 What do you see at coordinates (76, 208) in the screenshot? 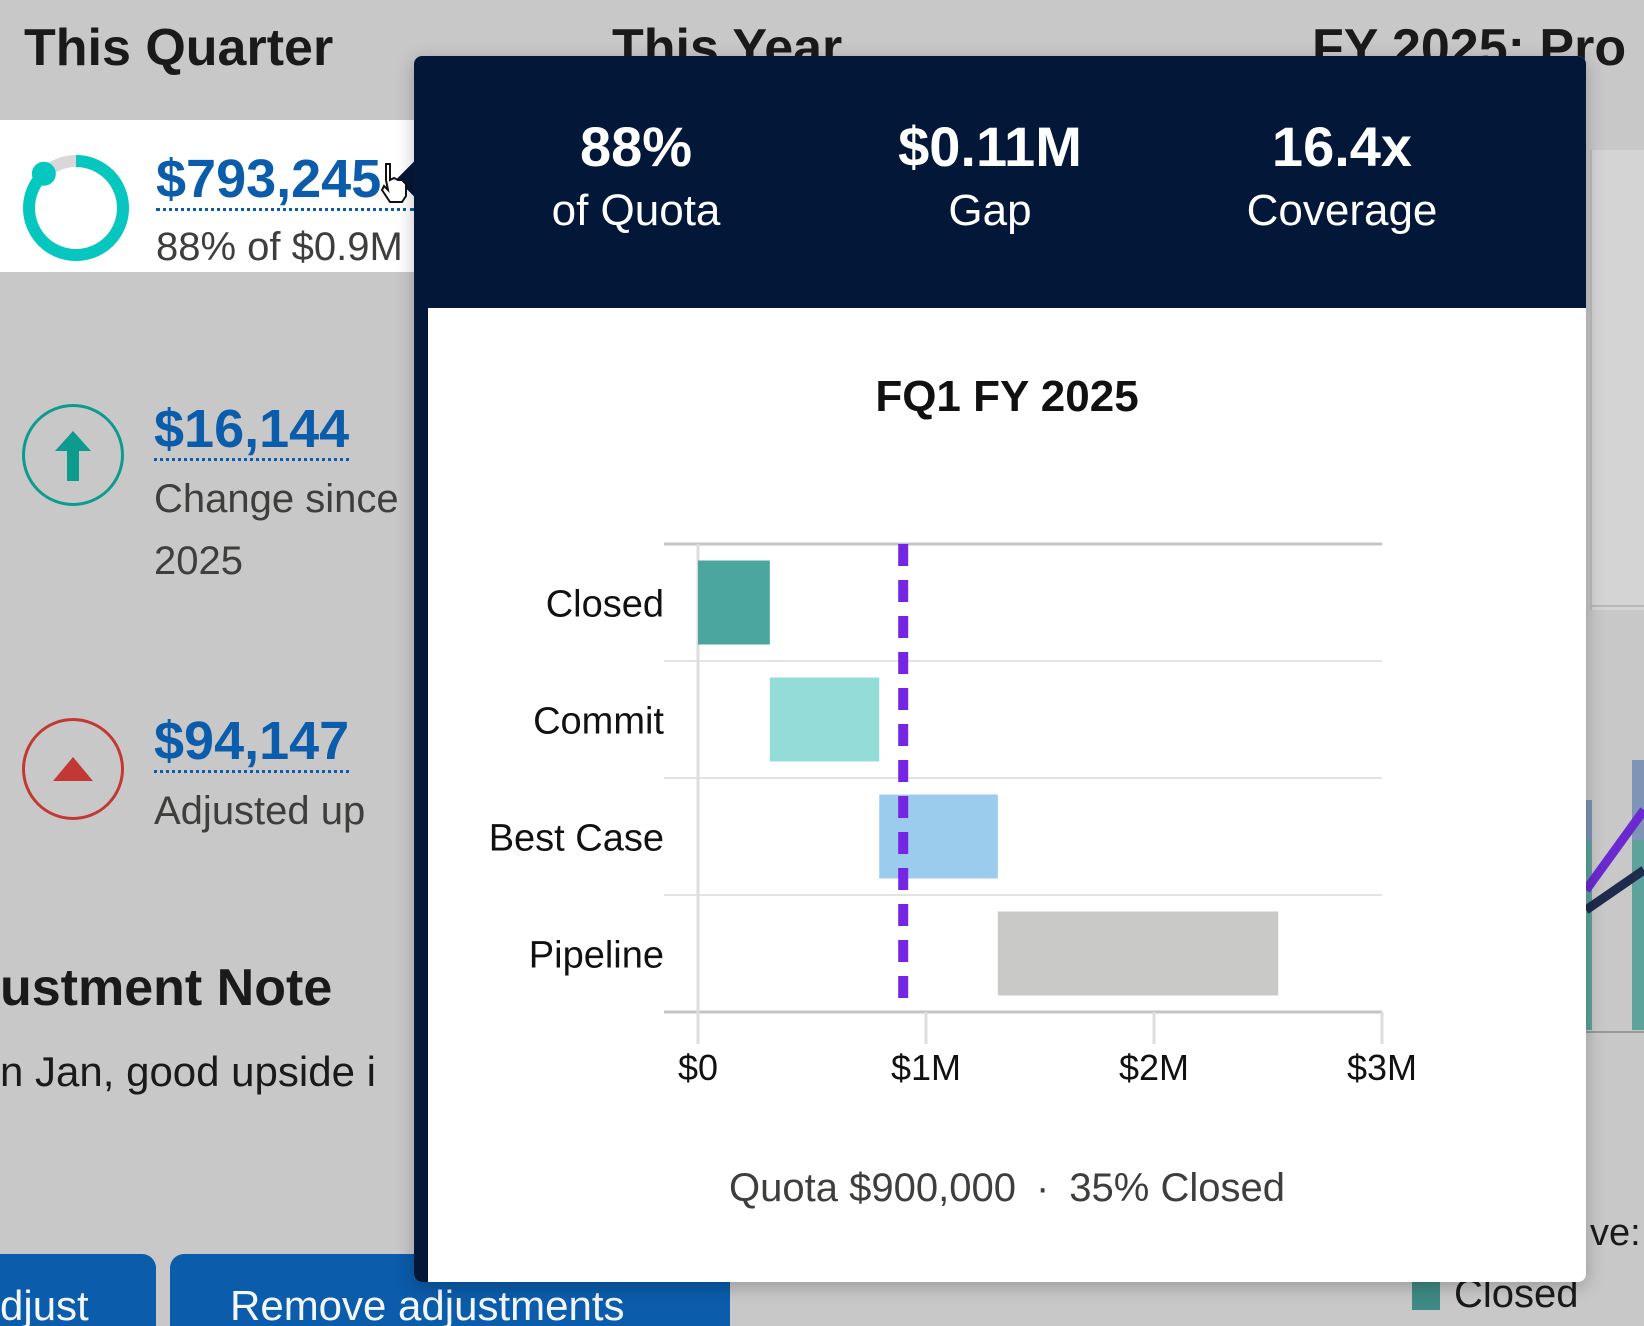
I see `attainment-ring-icon` at bounding box center [76, 208].